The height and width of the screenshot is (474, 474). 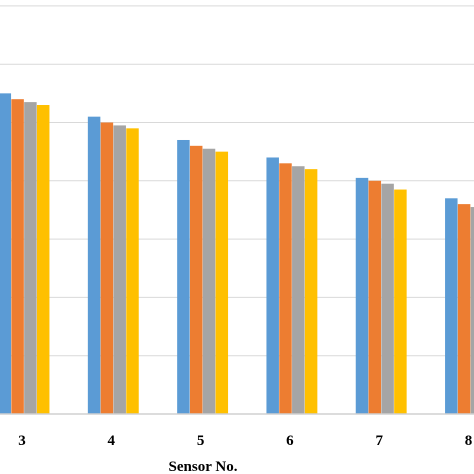 I want to click on x-tick-label: 6, so click(x=290, y=441).